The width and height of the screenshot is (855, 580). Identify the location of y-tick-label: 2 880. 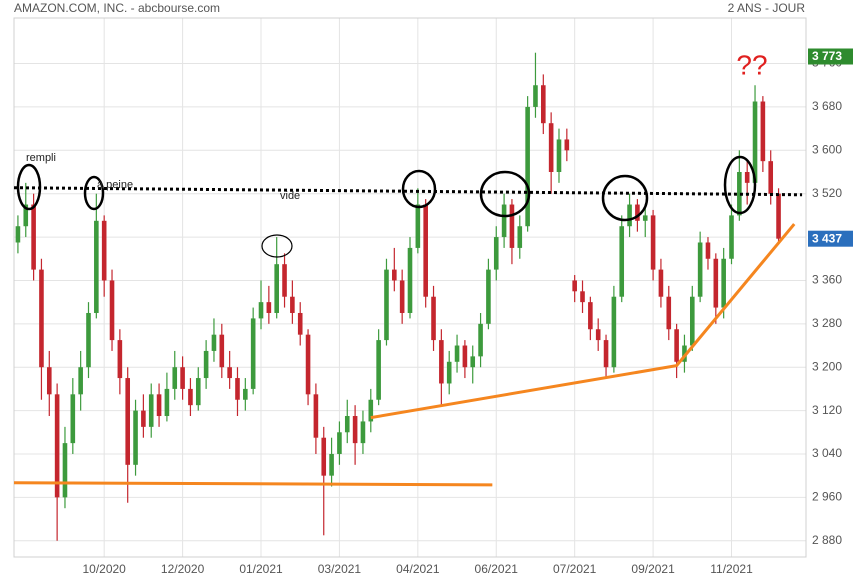
(827, 540).